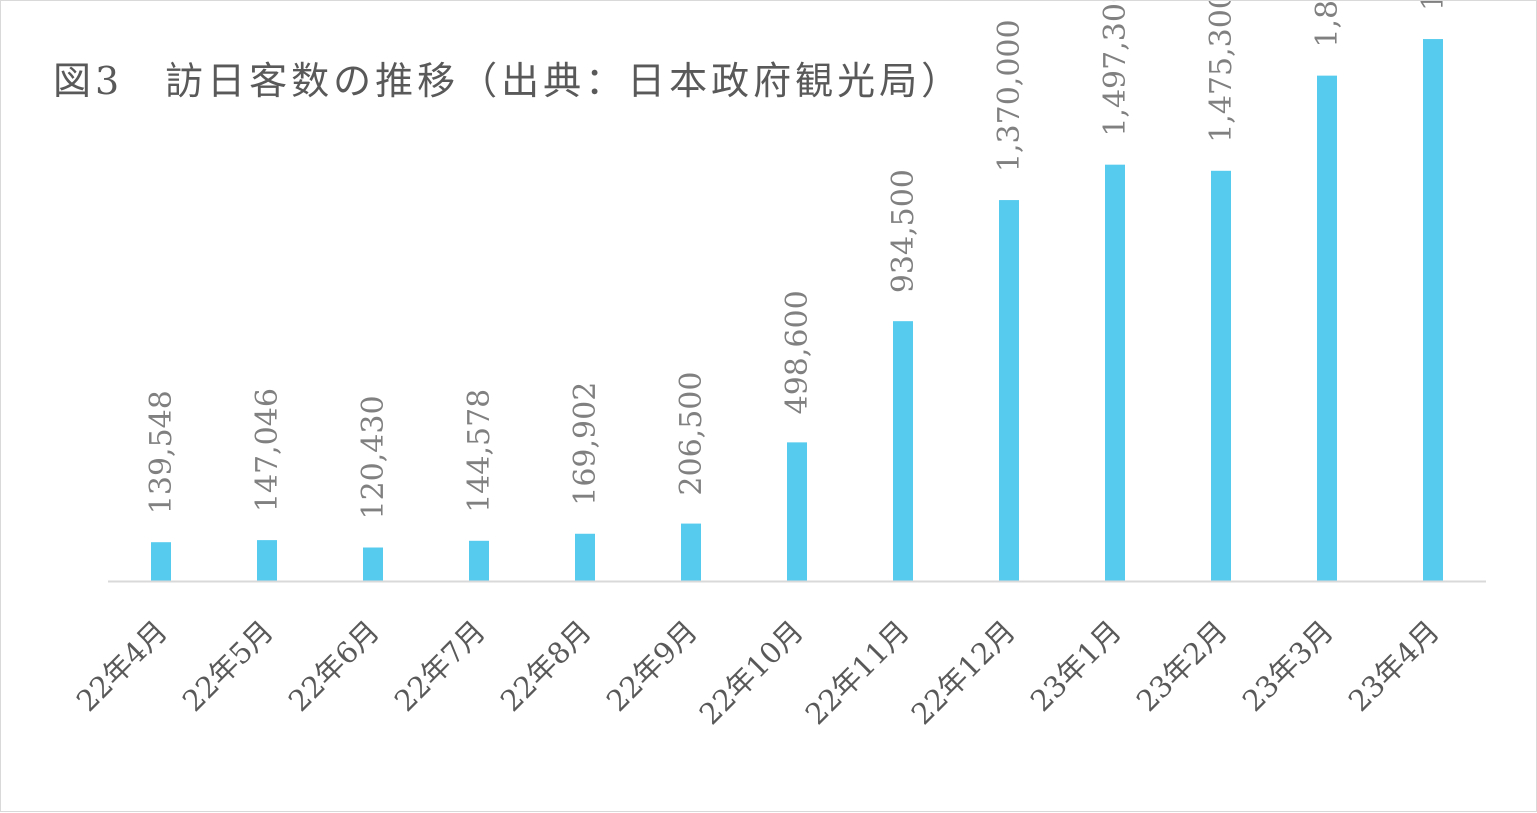 Image resolution: width=1537 pixels, height=813 pixels. What do you see at coordinates (903, 231) in the screenshot?
I see `data-label-8: 934,500` at bounding box center [903, 231].